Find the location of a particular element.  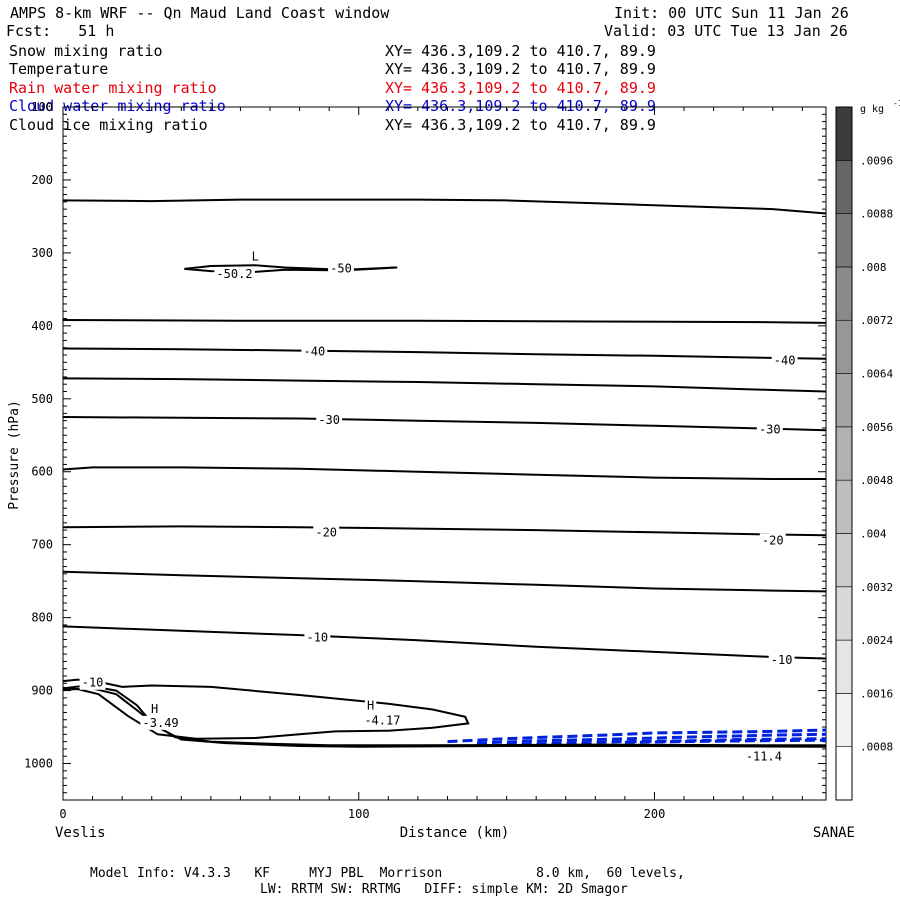

x-end-location-label: SANAE is located at coordinates (834, 833).